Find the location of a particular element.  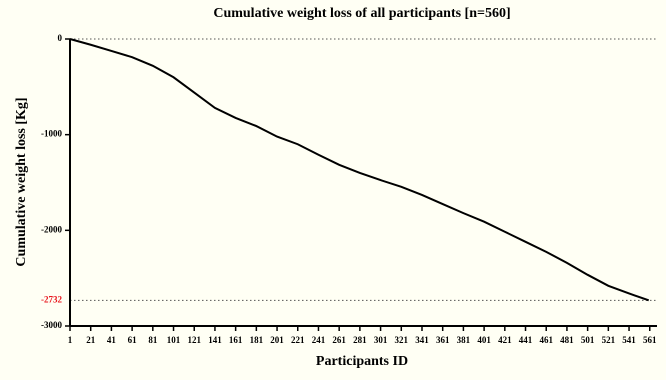

x-tick-label: 1 is located at coordinates (70, 340).